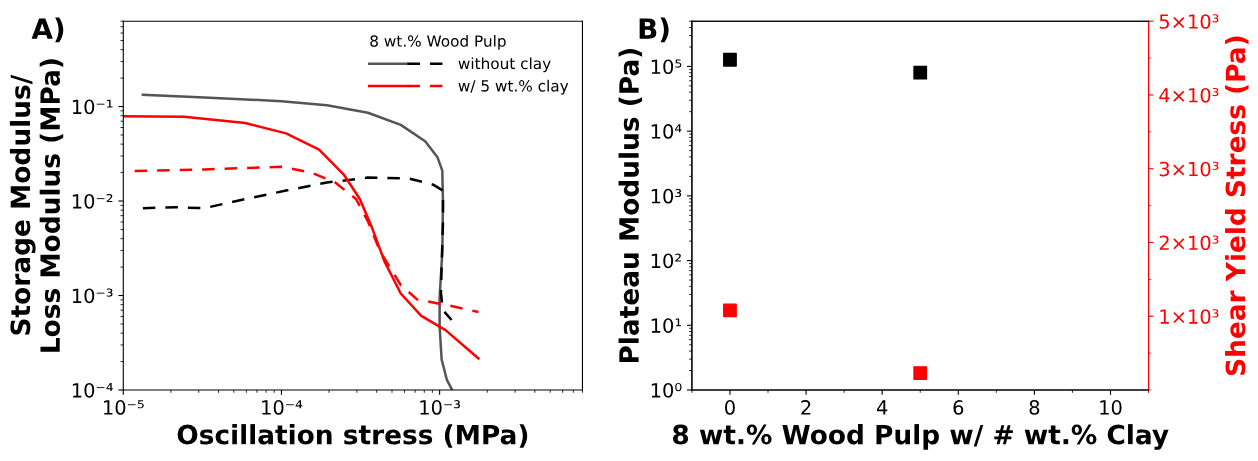  Describe the element at coordinates (882, 407) in the screenshot. I see `x-tick-label: 4` at that location.